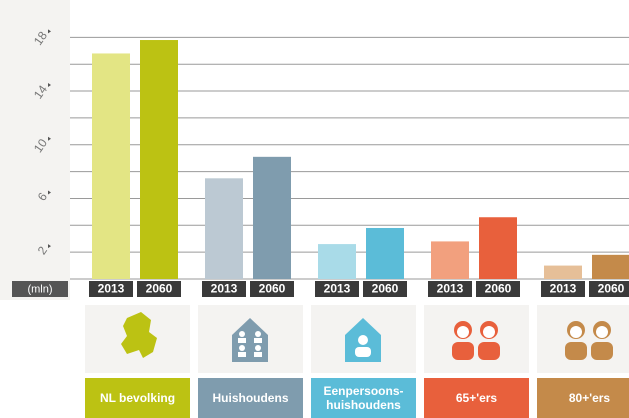 The width and height of the screenshot is (629, 418). Describe the element at coordinates (363, 398) in the screenshot. I see `category-label: Eenpersoons-huishoudens` at that location.